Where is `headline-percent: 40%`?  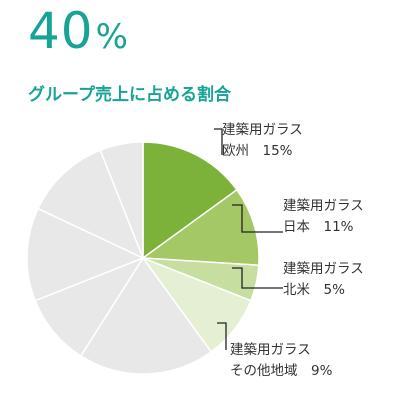
headline-percent: 40% is located at coordinates (78, 31).